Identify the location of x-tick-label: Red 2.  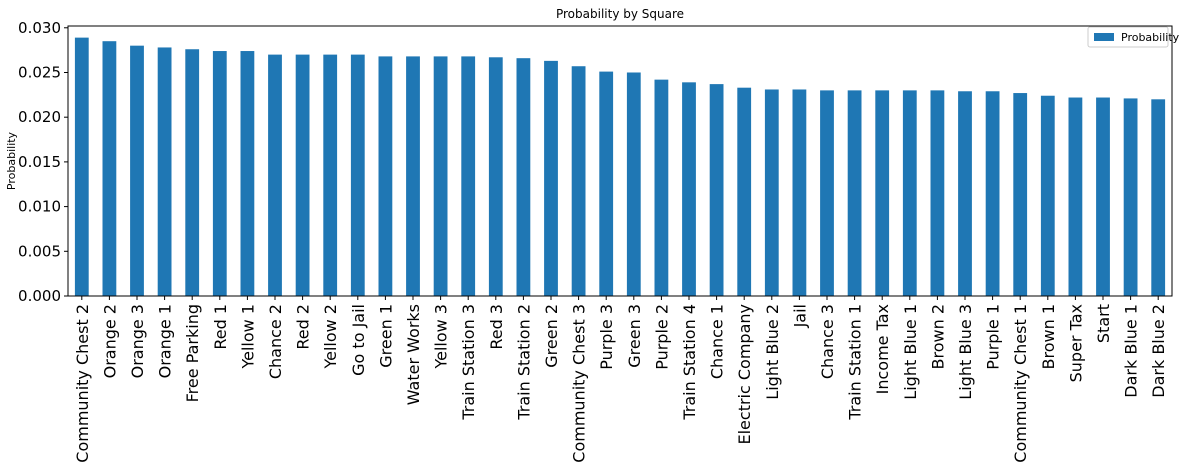
(303, 327).